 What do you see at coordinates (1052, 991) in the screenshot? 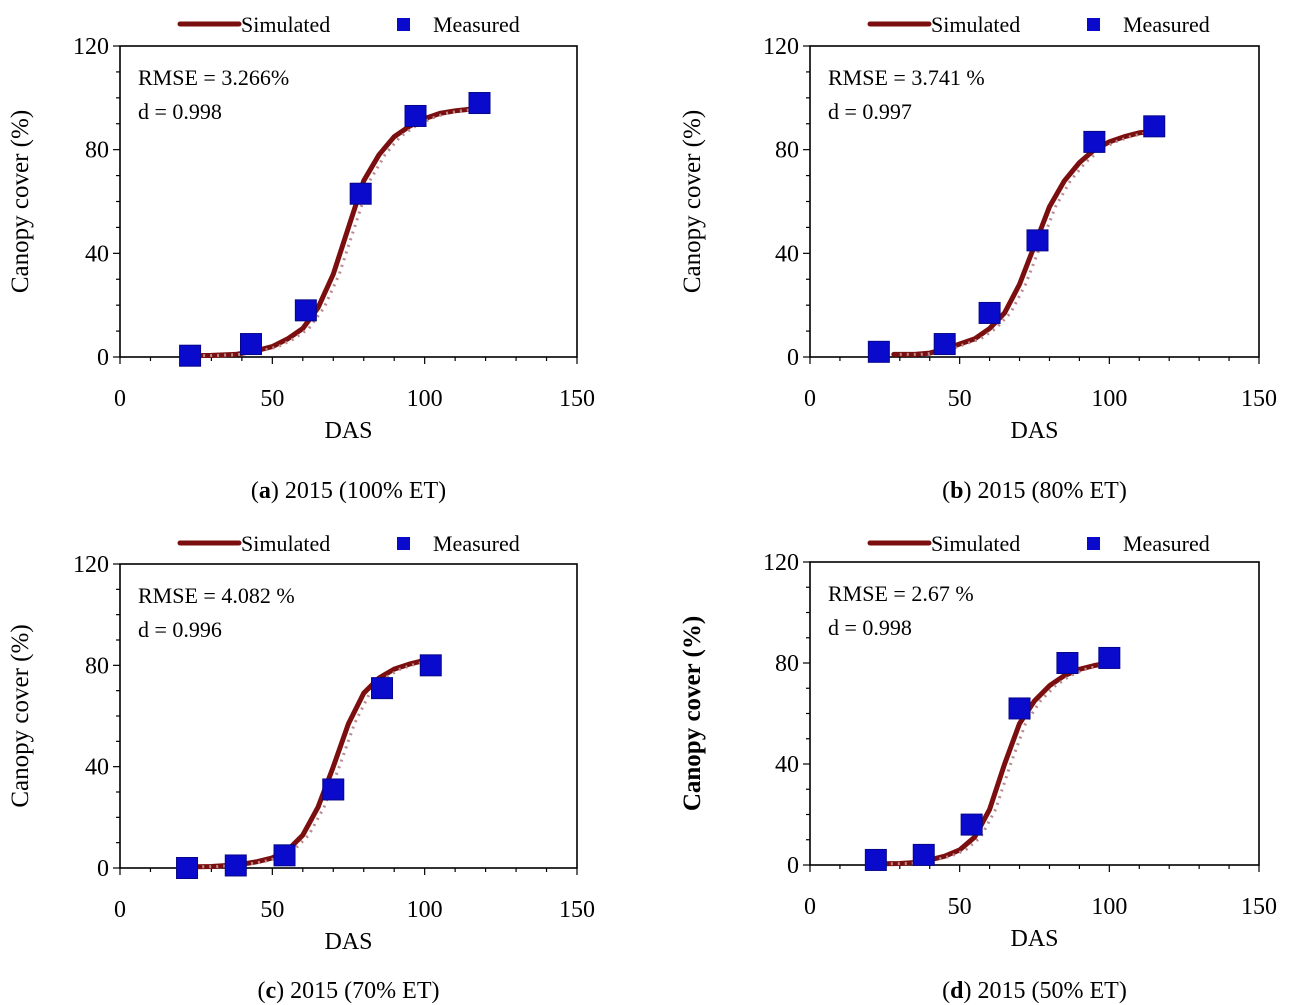
I see `panel-caption-text: 2015 (50% ET)` at bounding box center [1052, 991].